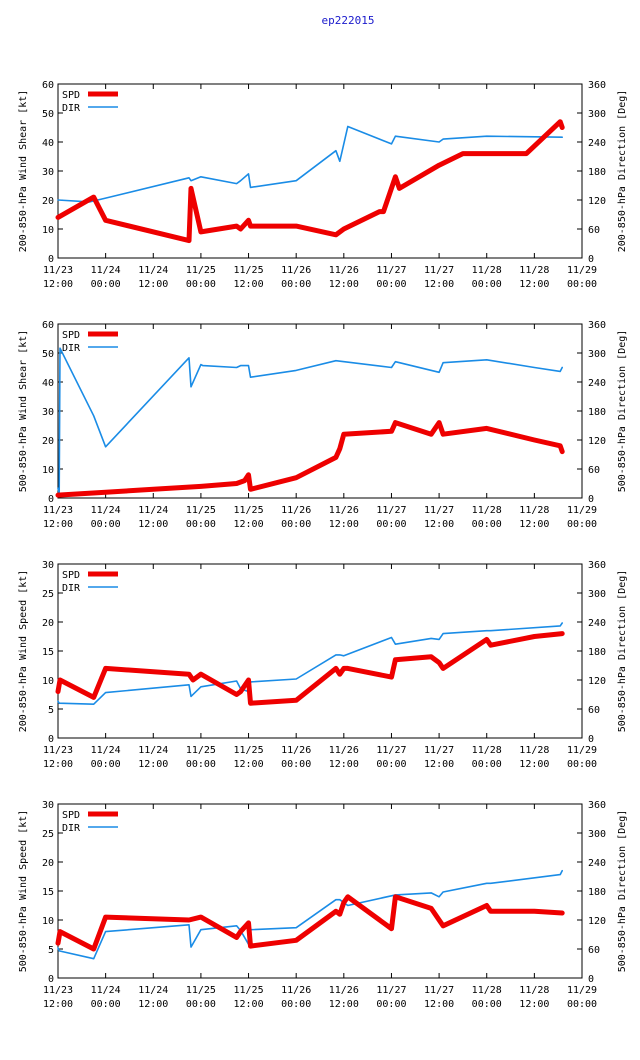 The height and width of the screenshot is (1060, 640). Describe the element at coordinates (51, 950) in the screenshot. I see `y-tick-label: 5` at that location.